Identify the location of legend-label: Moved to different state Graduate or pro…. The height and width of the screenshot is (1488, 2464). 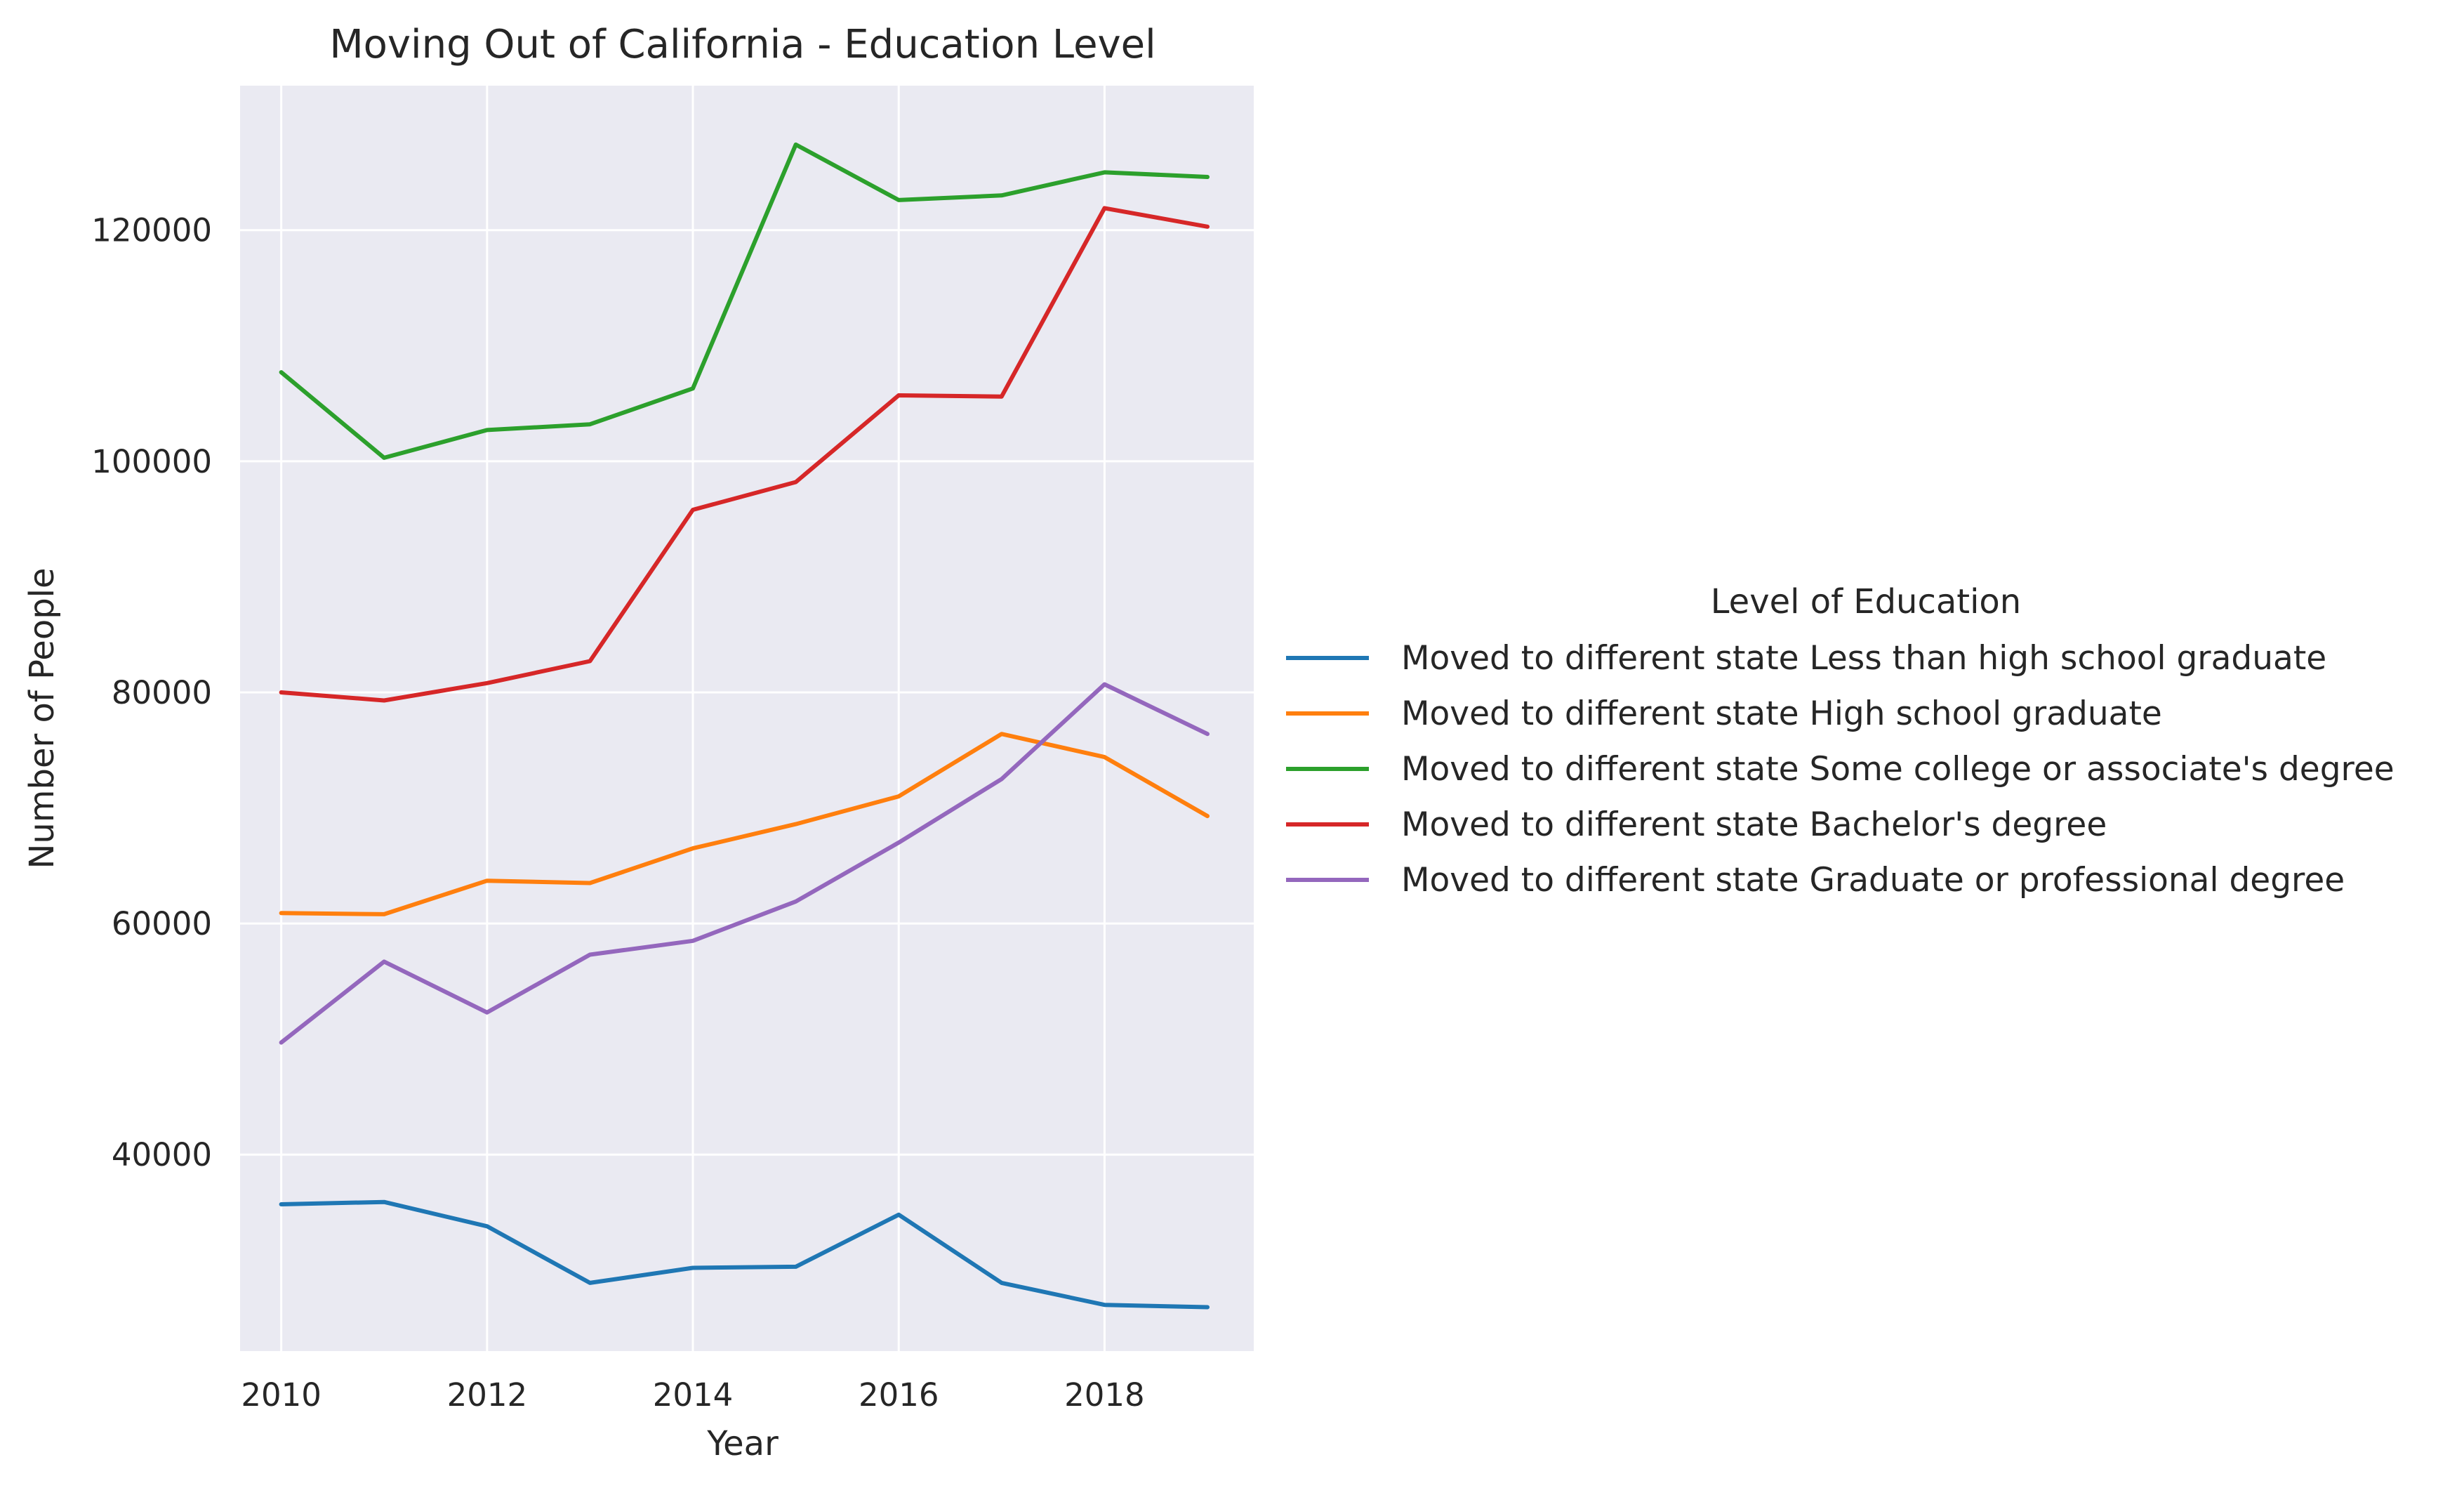
(1873, 880).